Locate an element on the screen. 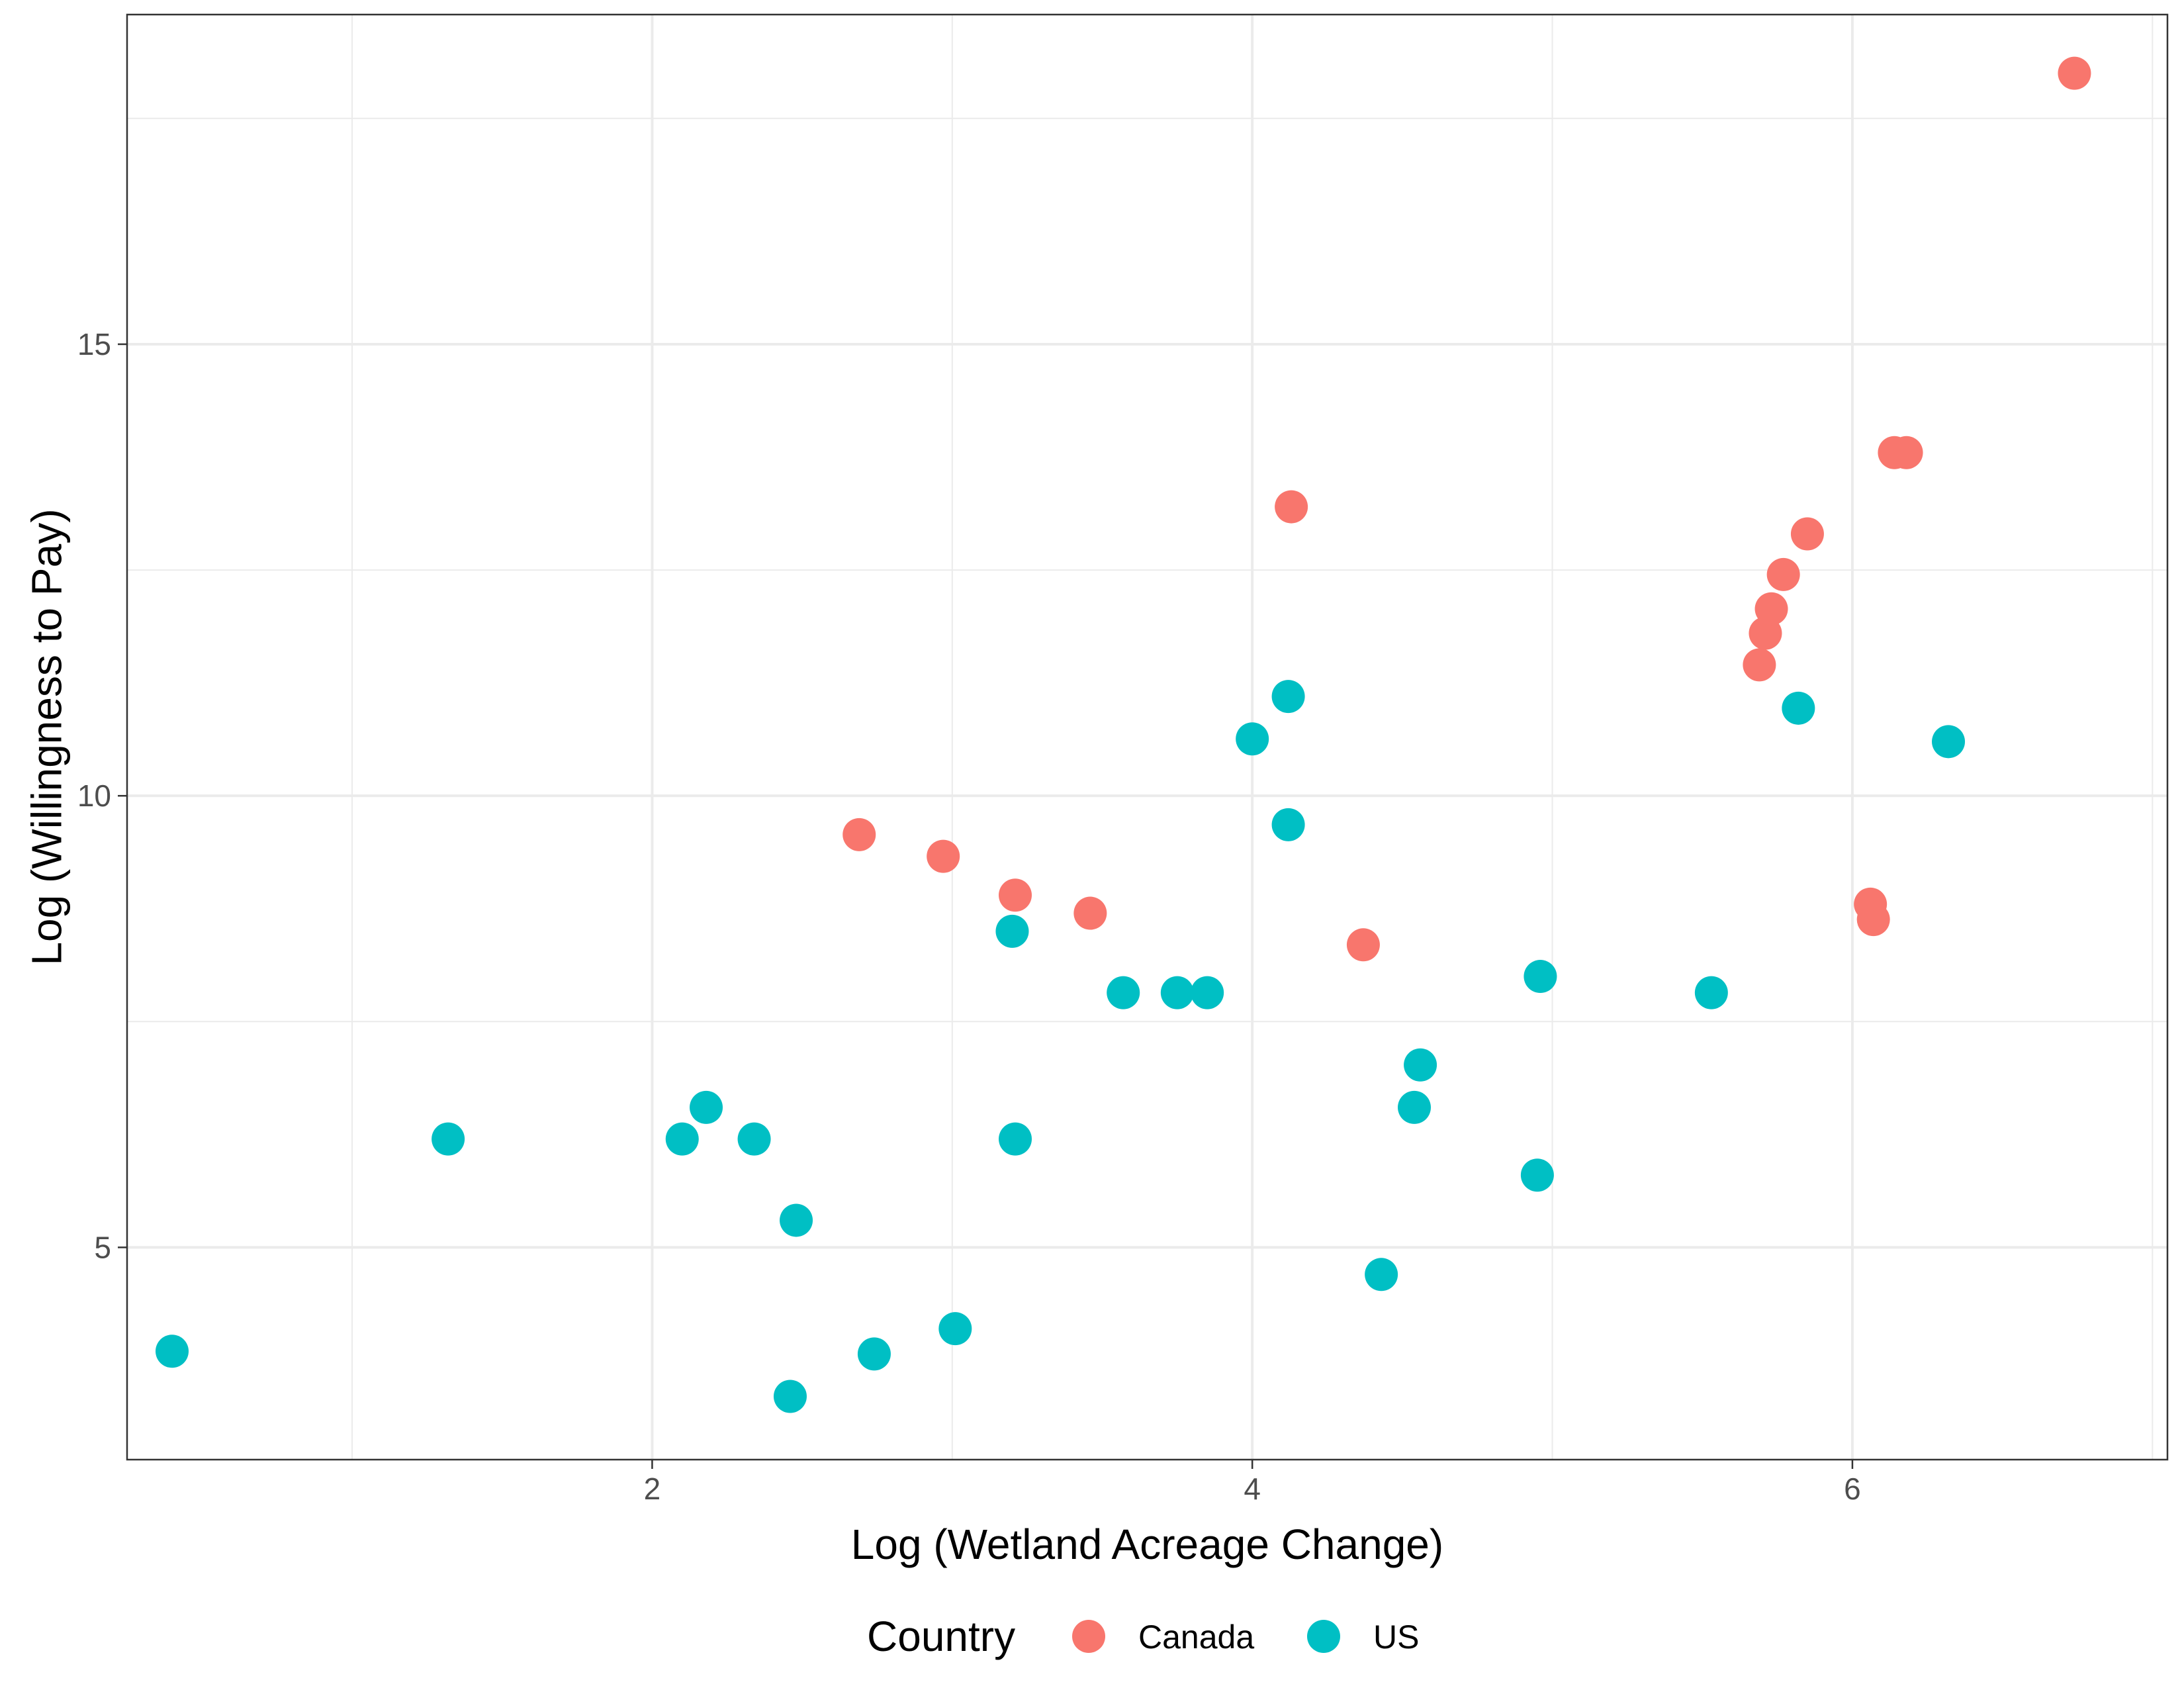 Image resolution: width=2184 pixels, height=1688 pixels. legend-label-us: US is located at coordinates (1396, 1637).